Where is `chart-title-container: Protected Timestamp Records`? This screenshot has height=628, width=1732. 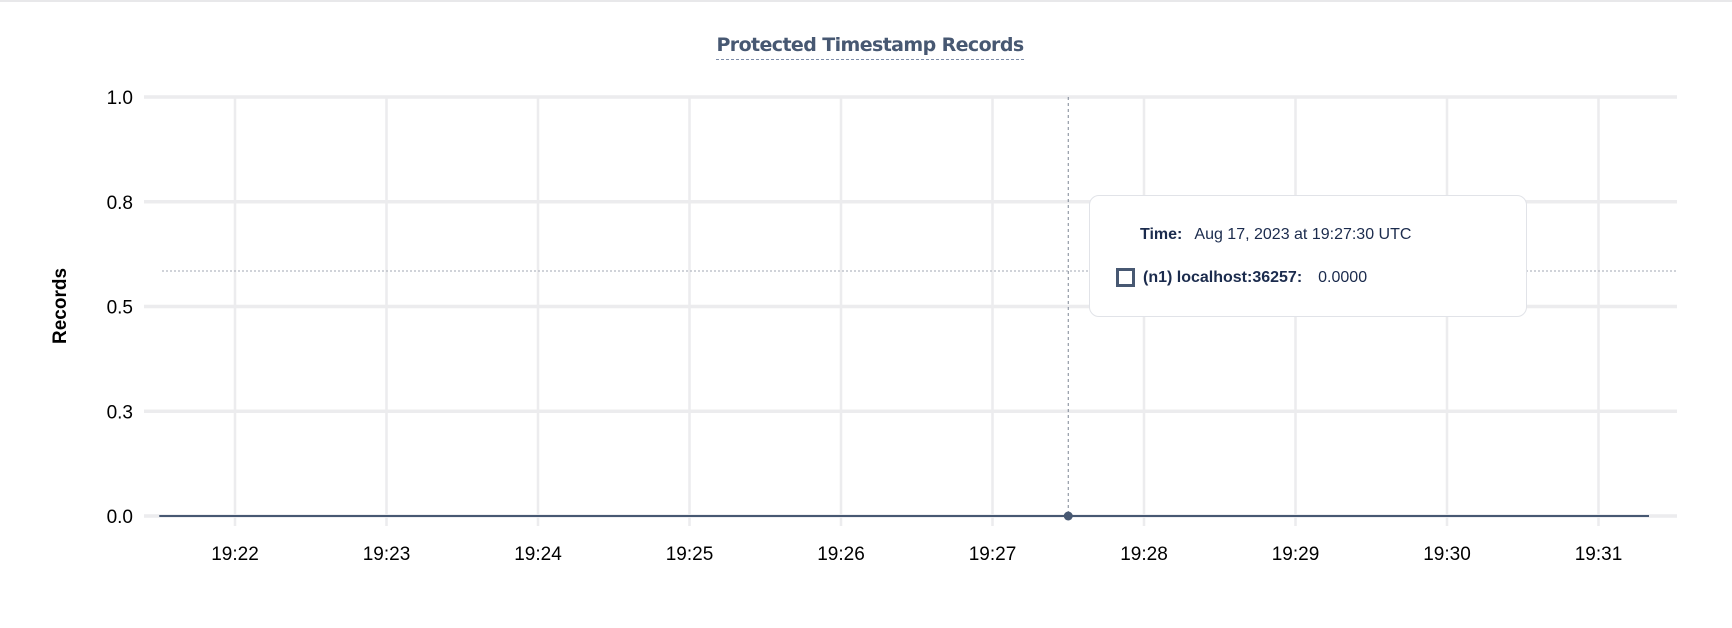
chart-title-container: Protected Timestamp Records is located at coordinates (866, 47).